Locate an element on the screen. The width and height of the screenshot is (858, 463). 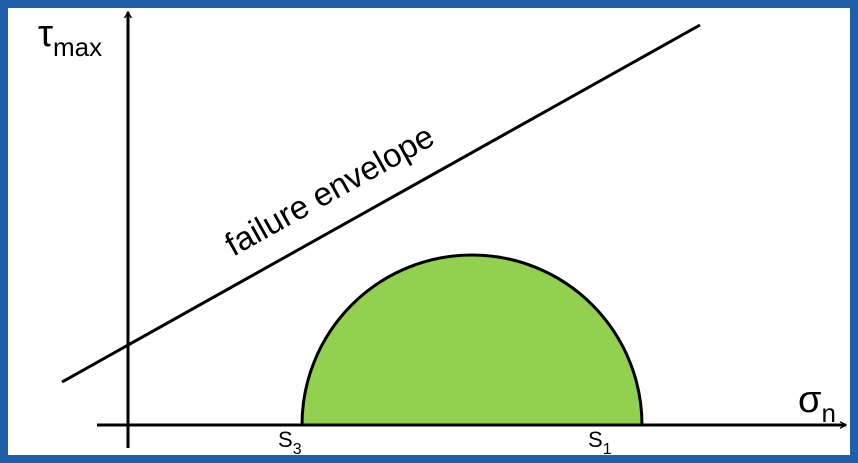
subscript: max is located at coordinates (77, 47).